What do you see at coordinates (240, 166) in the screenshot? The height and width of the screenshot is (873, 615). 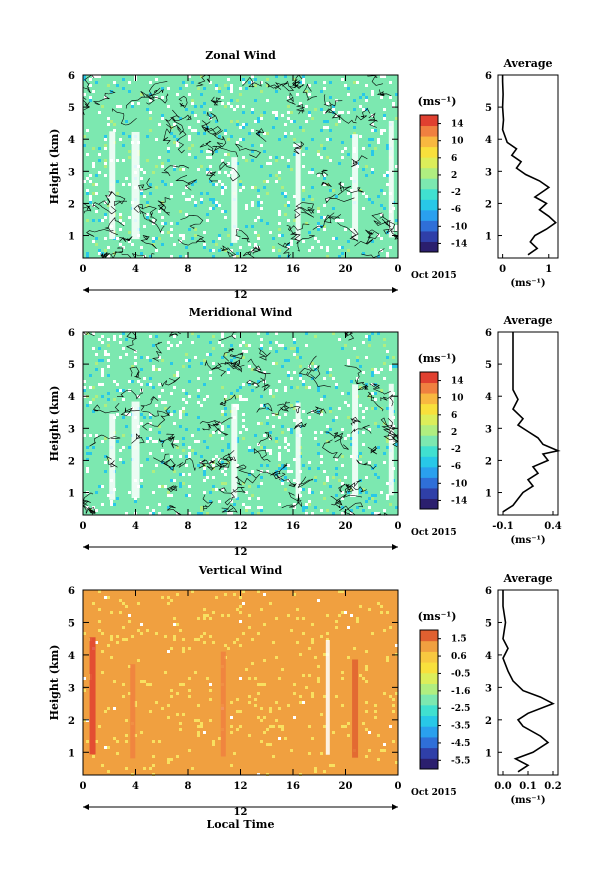 I see `heatmap-cells` at bounding box center [240, 166].